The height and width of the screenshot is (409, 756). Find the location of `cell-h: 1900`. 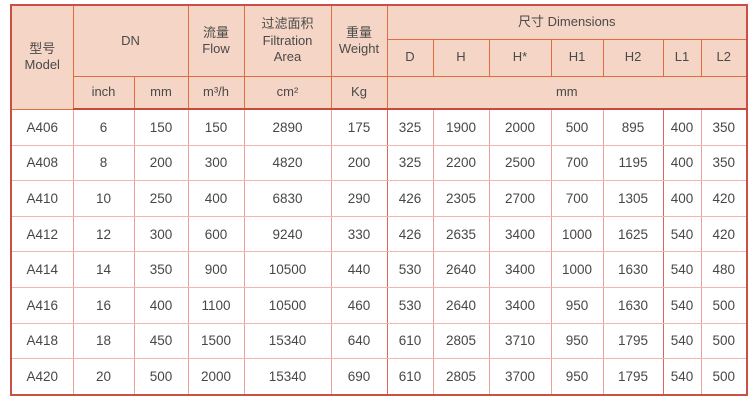

cell-h: 1900 is located at coordinates (461, 127).